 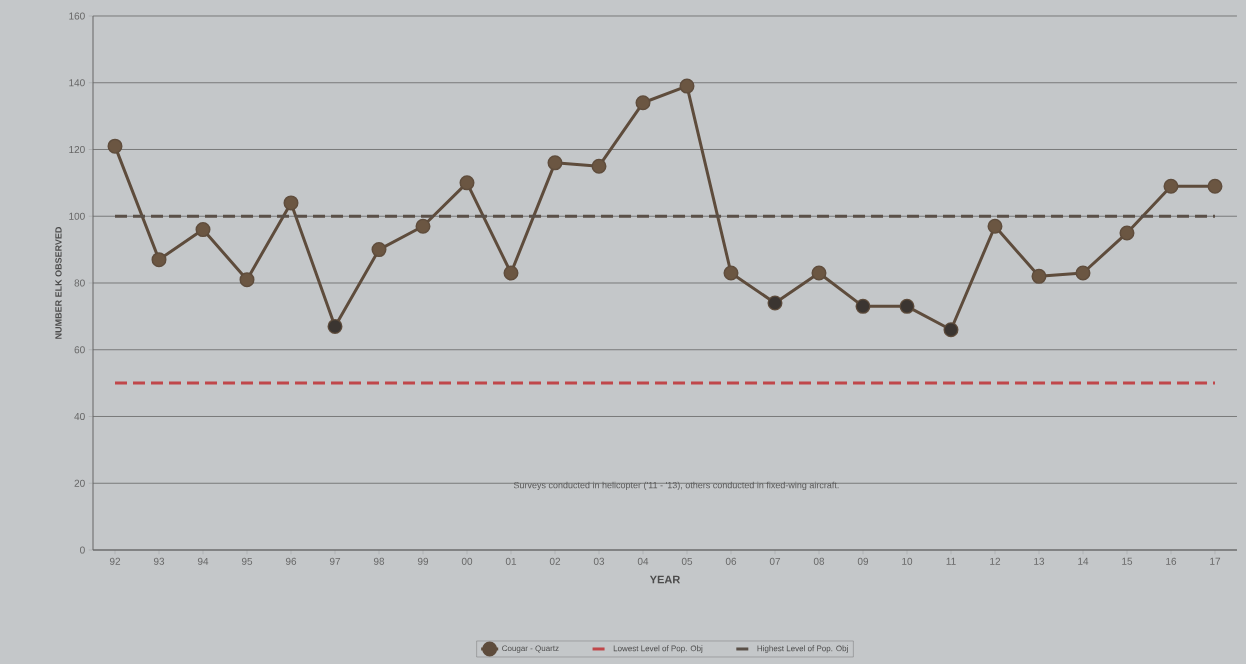 What do you see at coordinates (1127, 561) in the screenshot?
I see `x-tick-label: 15` at bounding box center [1127, 561].